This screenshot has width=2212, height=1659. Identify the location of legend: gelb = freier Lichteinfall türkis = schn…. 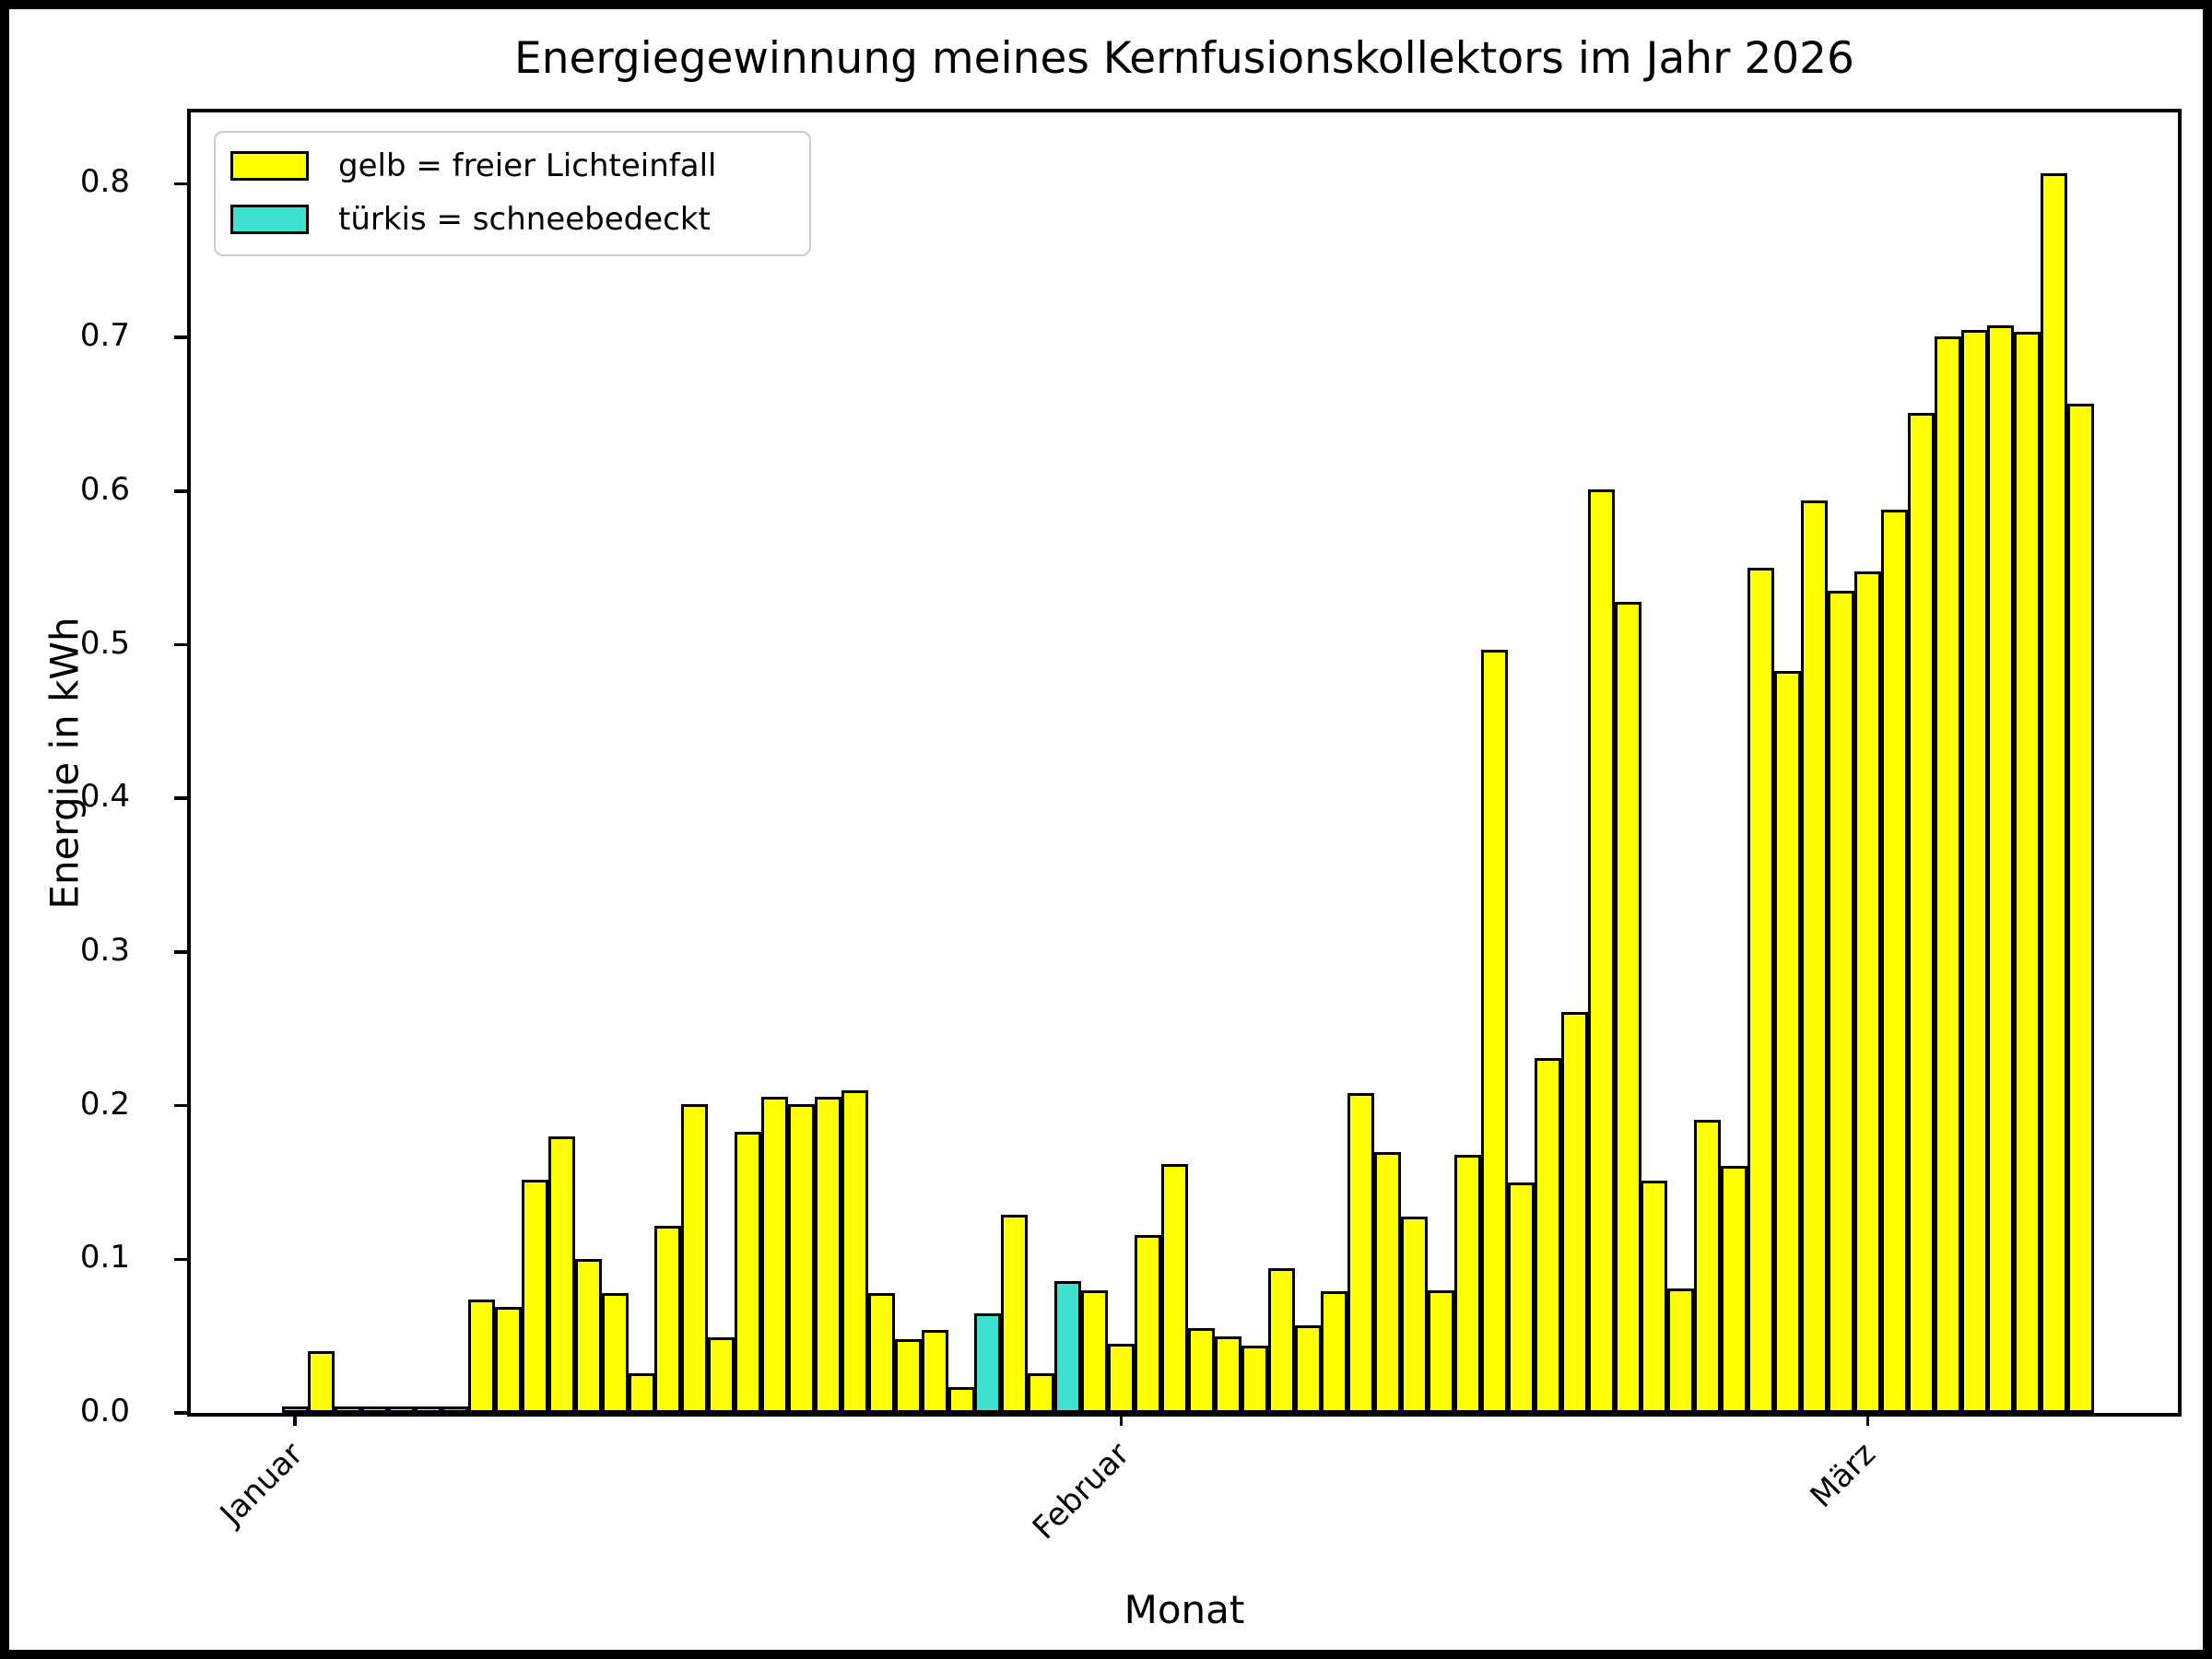
(512, 193).